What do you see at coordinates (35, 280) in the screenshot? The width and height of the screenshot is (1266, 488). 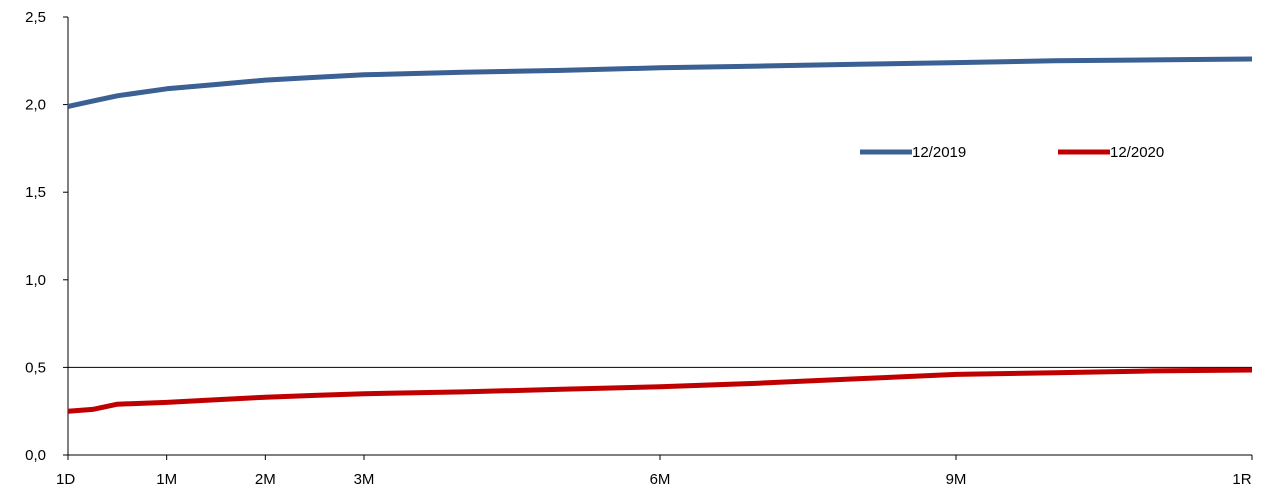 I see `y-tick-label: 1,0` at bounding box center [35, 280].